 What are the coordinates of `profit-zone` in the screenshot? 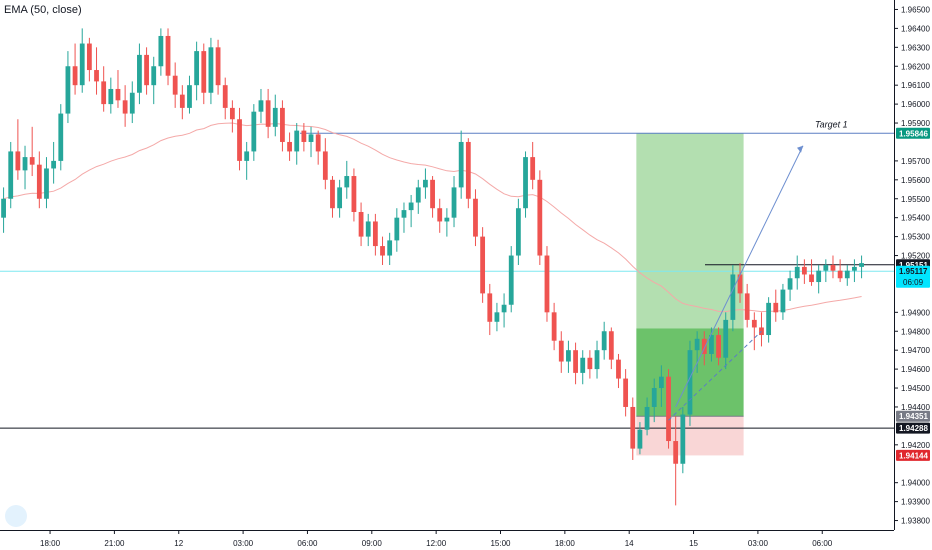 It's located at (690, 231).